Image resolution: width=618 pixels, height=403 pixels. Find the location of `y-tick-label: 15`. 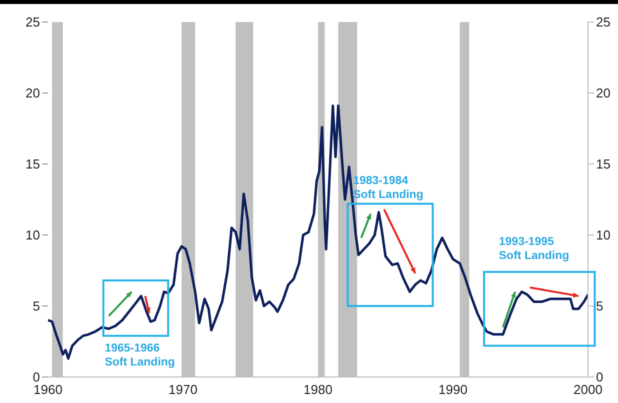

y-tick-label: 15 is located at coordinates (33, 164).